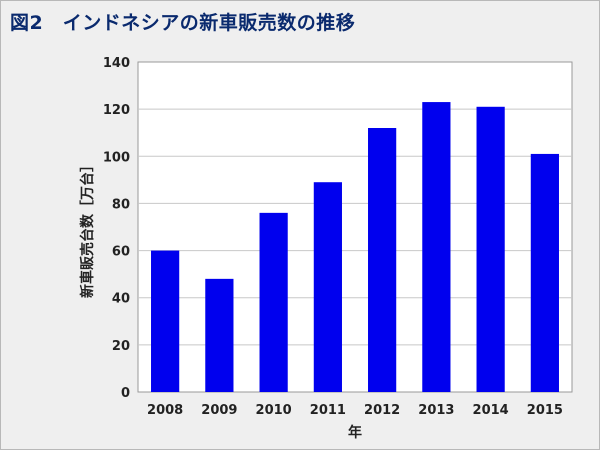 The width and height of the screenshot is (600, 450). What do you see at coordinates (273, 302) in the screenshot?
I see `bar-2010` at bounding box center [273, 302].